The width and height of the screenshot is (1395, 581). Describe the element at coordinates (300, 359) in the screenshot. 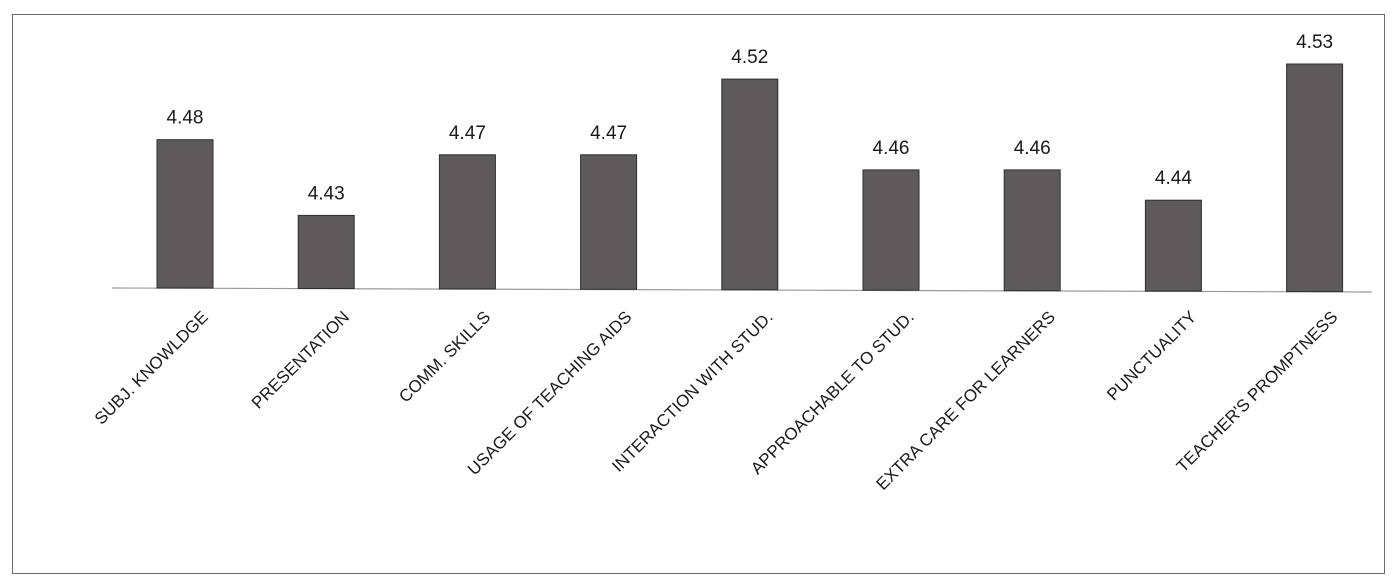

I see `category-label-2: PRESENTATION` at that location.